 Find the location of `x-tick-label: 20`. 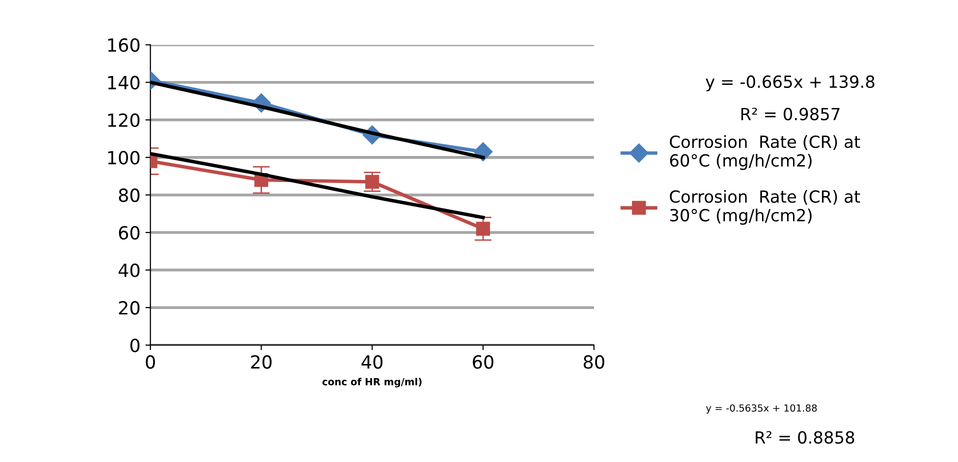

x-tick-label: 20 is located at coordinates (261, 362).